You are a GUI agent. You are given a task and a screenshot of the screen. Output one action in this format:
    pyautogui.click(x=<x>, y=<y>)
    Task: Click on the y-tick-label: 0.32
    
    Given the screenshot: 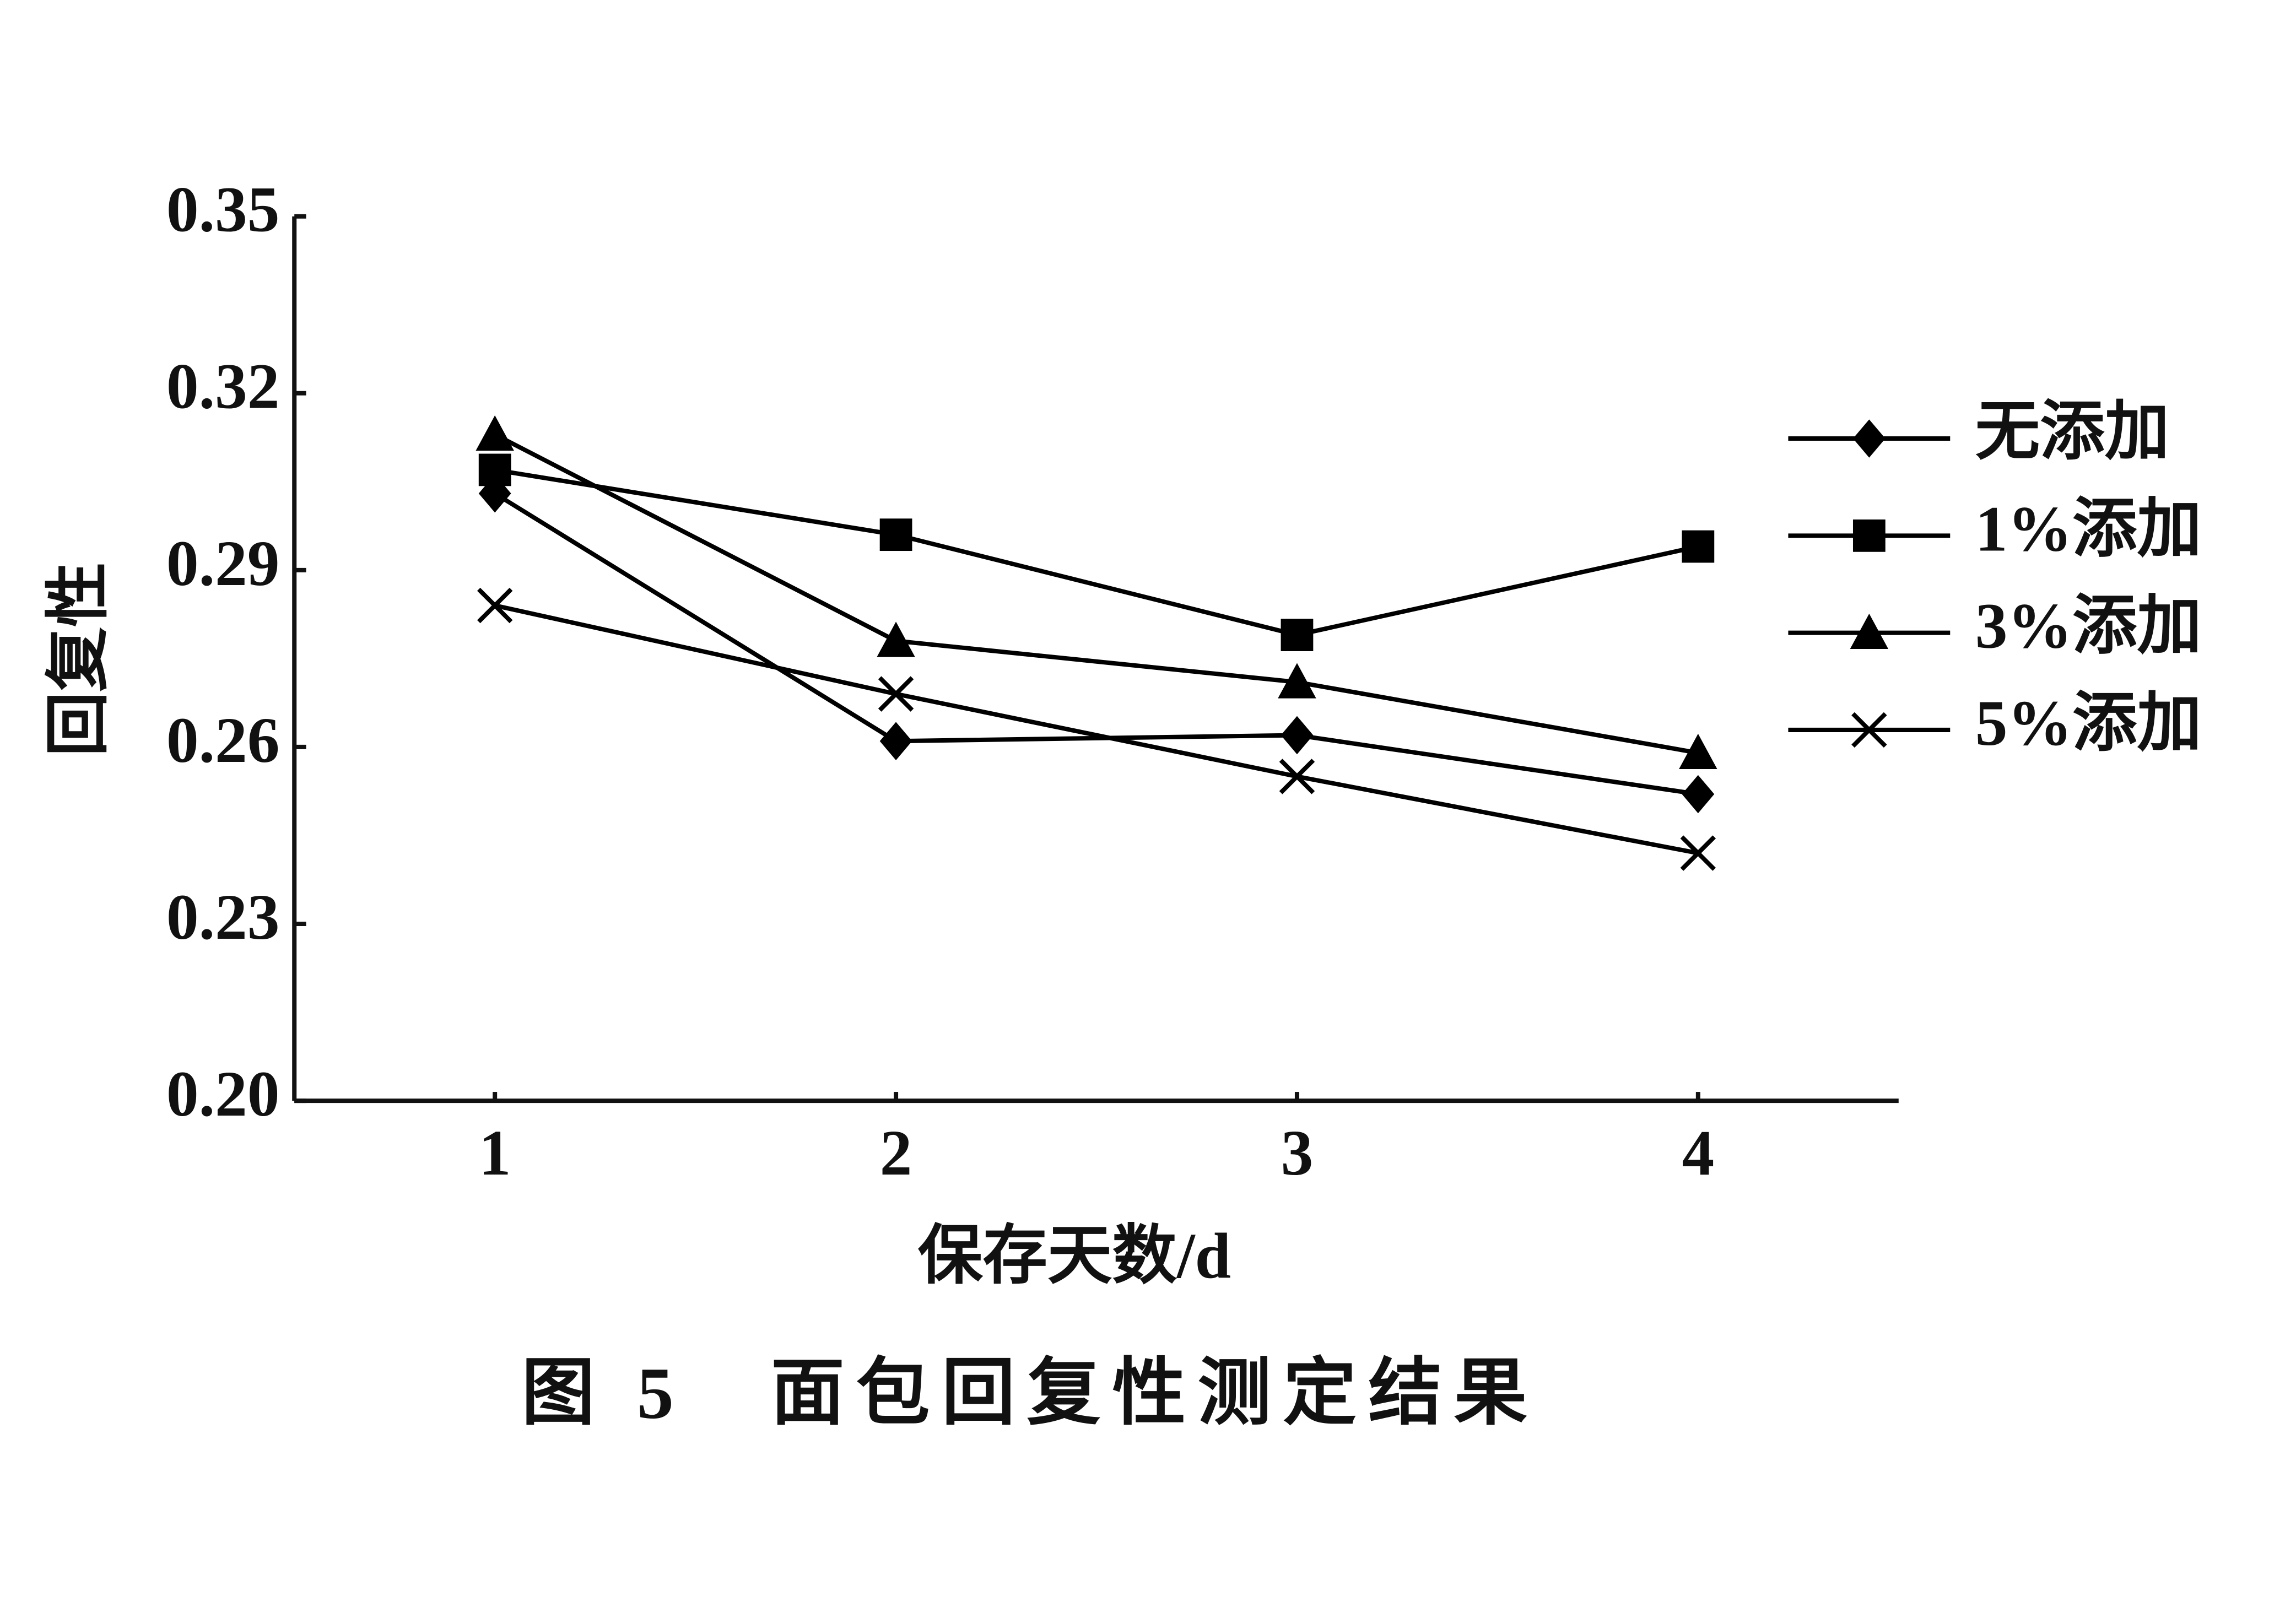 What is the action you would take?
    pyautogui.click(x=223, y=387)
    